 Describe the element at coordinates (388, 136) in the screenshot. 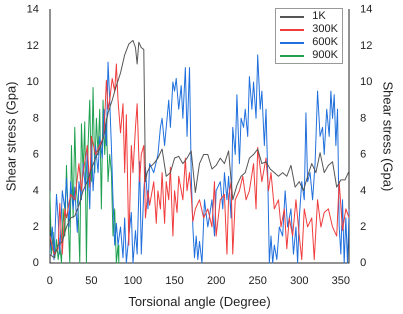

I see `y2-axis-title: Shear stress (Gpa)` at that location.